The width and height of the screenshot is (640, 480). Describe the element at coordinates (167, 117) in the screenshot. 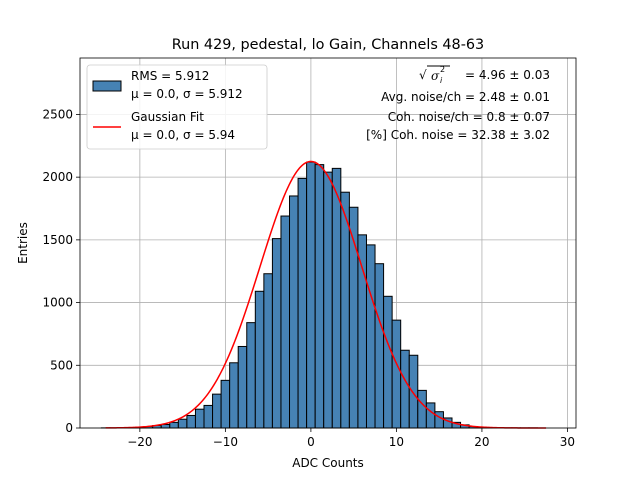

I see `legend-fit-line1: Gaussian Fit` at that location.